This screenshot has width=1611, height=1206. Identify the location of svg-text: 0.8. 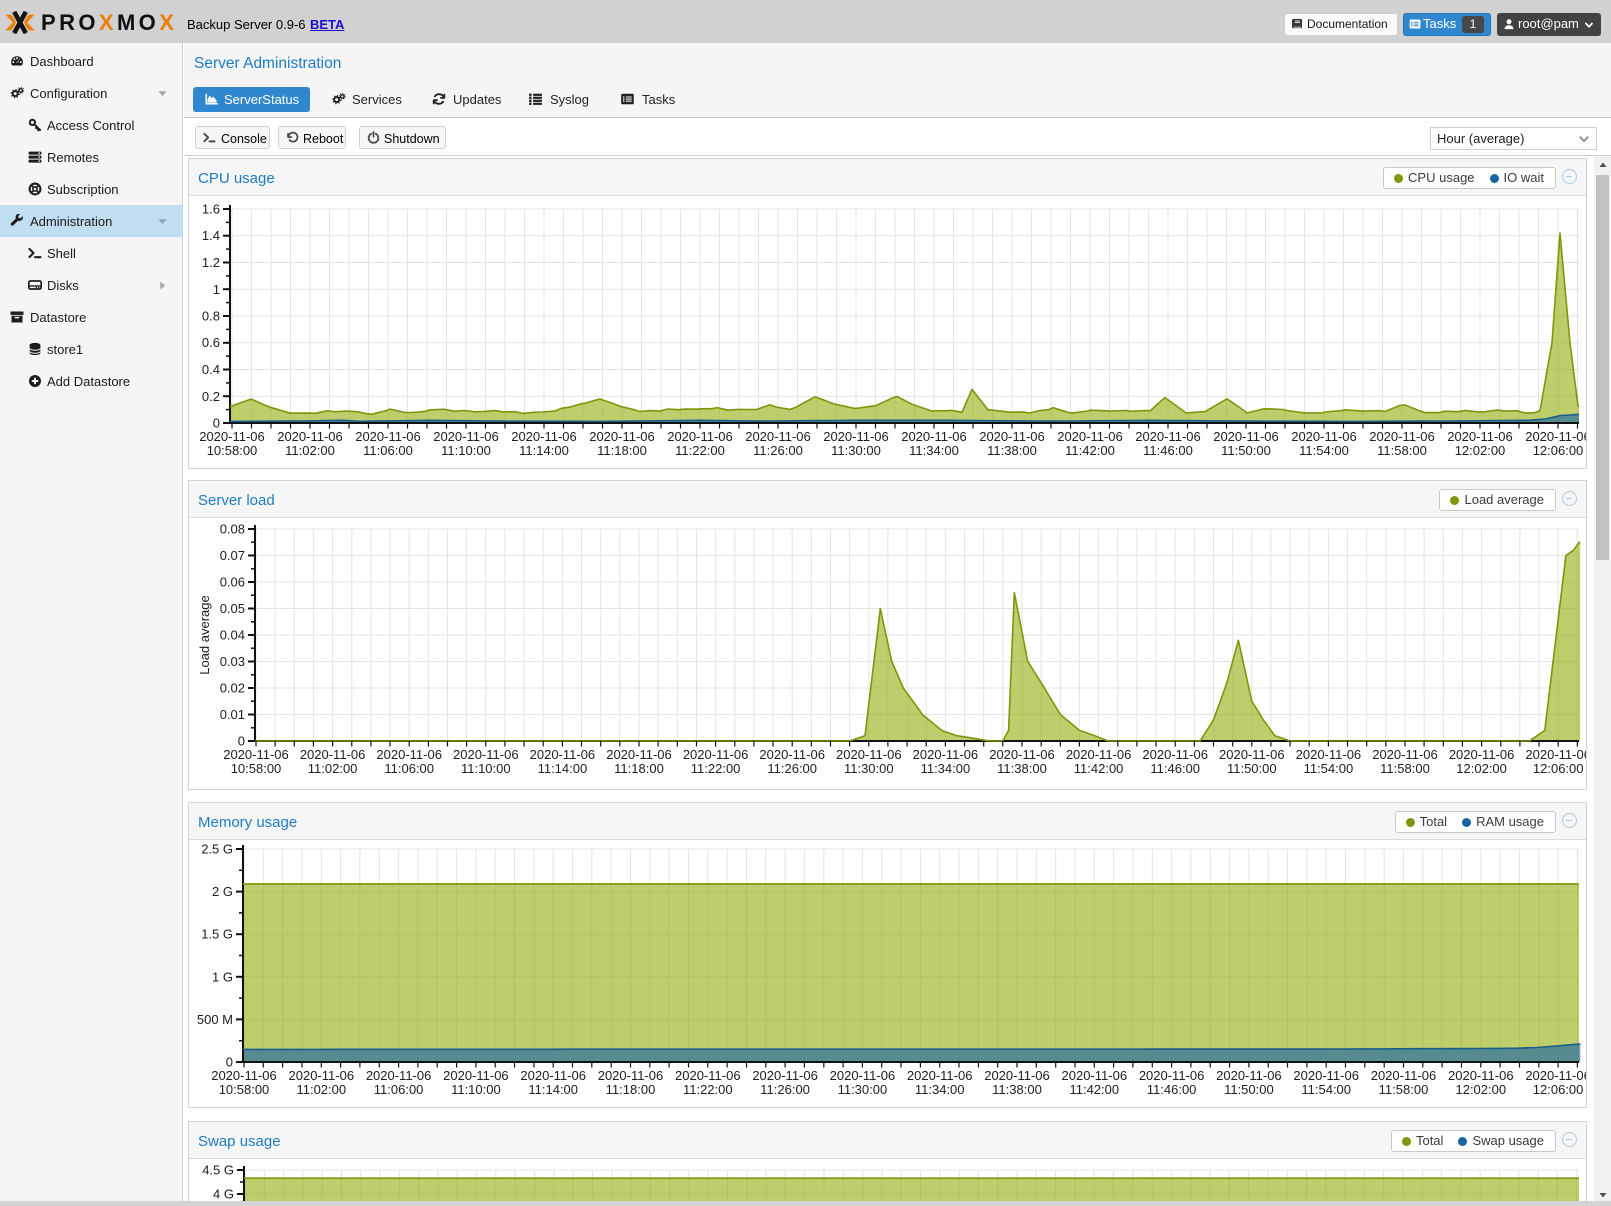
(211, 316).